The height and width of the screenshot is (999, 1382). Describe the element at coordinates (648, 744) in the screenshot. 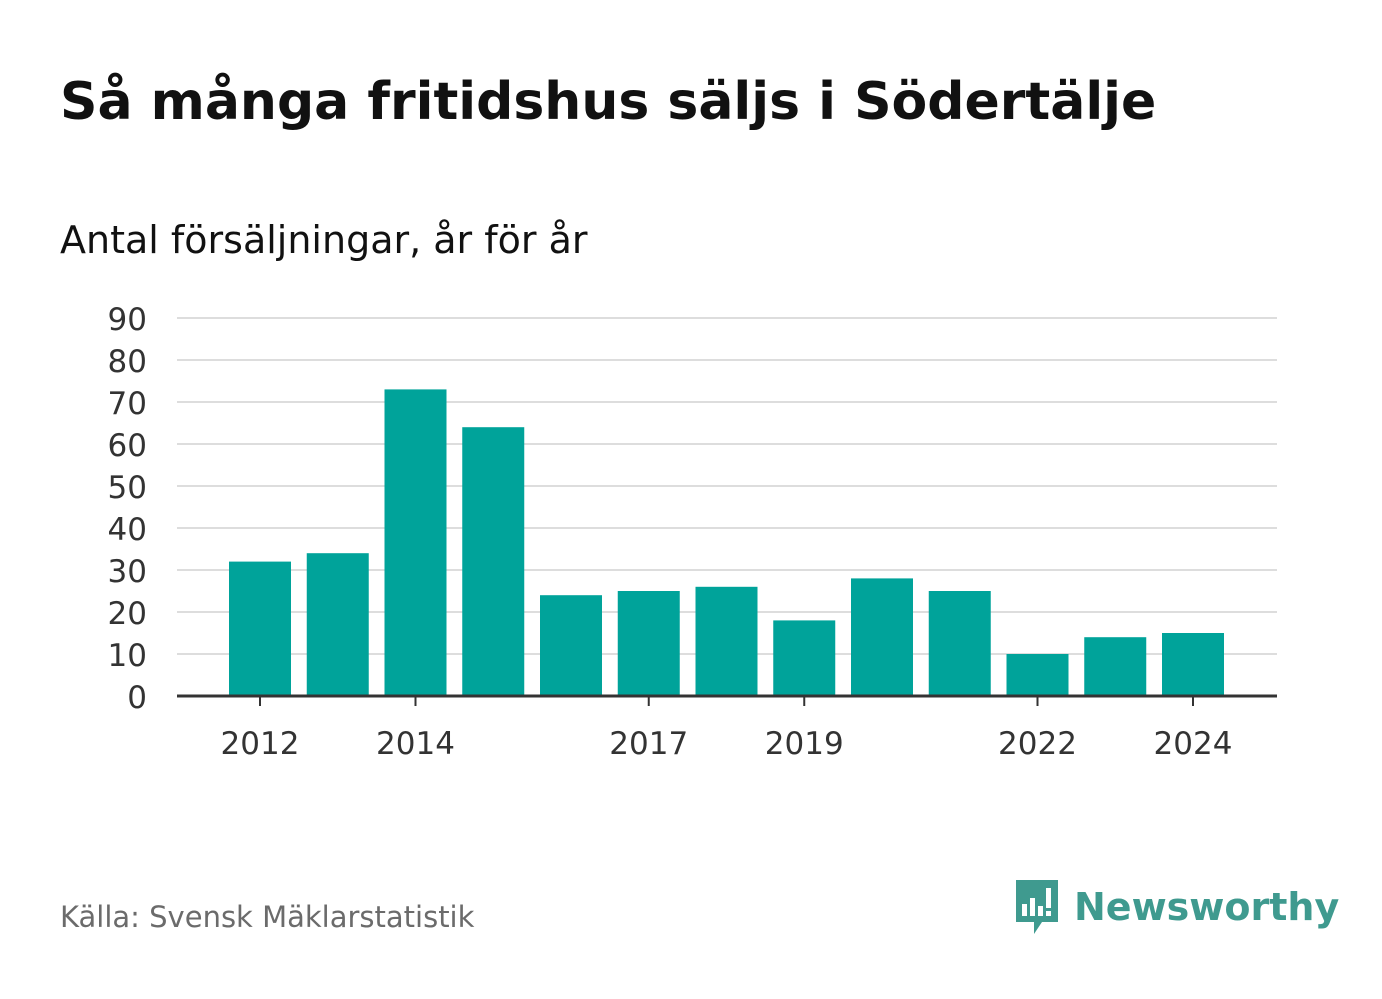

I see `x-tick-label: 2017` at that location.